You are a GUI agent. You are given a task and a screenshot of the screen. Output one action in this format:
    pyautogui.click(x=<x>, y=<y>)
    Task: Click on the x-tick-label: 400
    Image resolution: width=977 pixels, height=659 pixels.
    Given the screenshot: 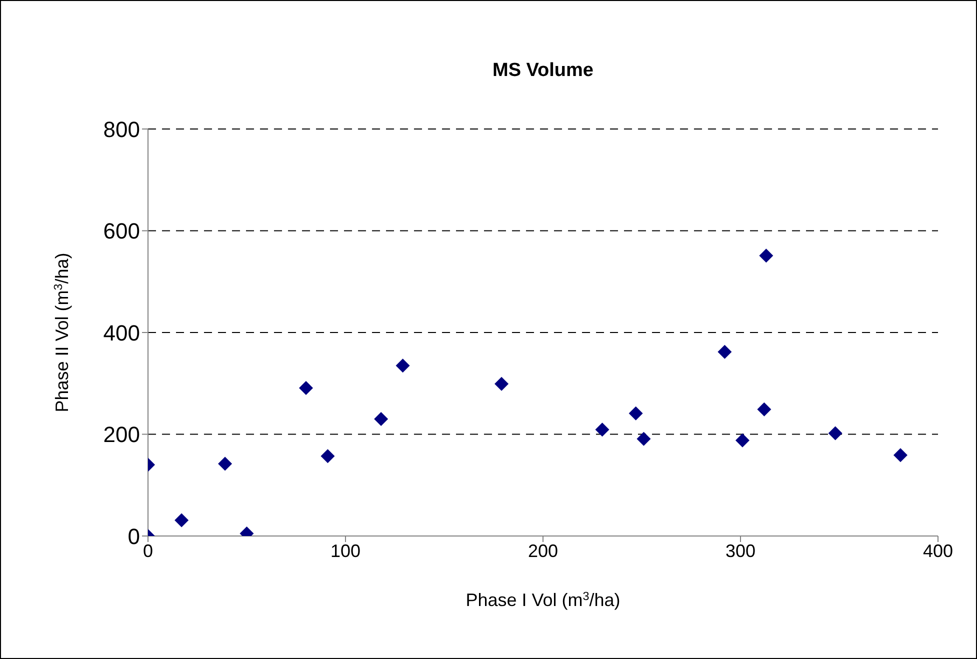 What is the action you would take?
    pyautogui.click(x=938, y=550)
    